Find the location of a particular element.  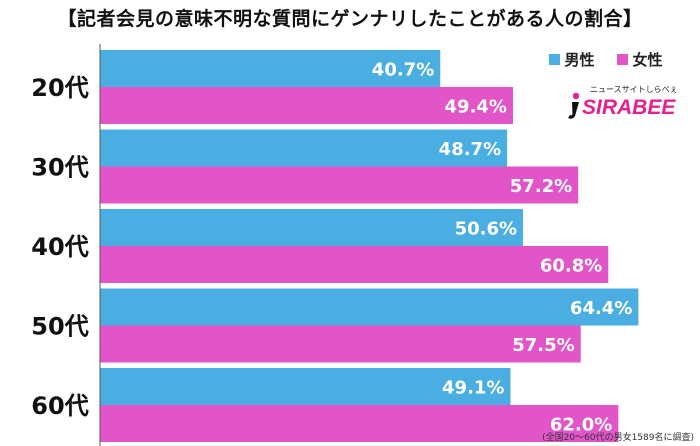

logo-wordmark: SIRABEE is located at coordinates (629, 107).